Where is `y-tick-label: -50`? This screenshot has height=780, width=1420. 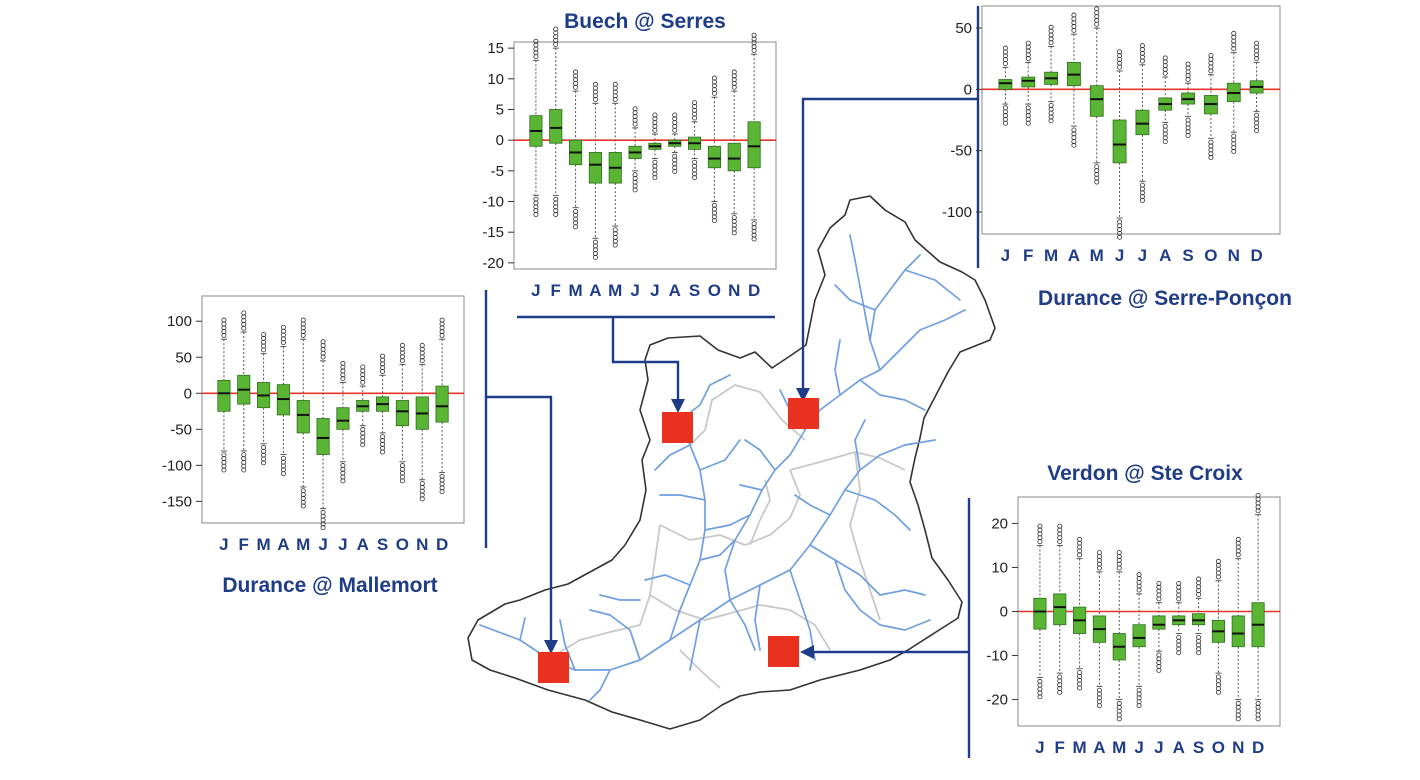
y-tick-label: -50 is located at coordinates (181, 429).